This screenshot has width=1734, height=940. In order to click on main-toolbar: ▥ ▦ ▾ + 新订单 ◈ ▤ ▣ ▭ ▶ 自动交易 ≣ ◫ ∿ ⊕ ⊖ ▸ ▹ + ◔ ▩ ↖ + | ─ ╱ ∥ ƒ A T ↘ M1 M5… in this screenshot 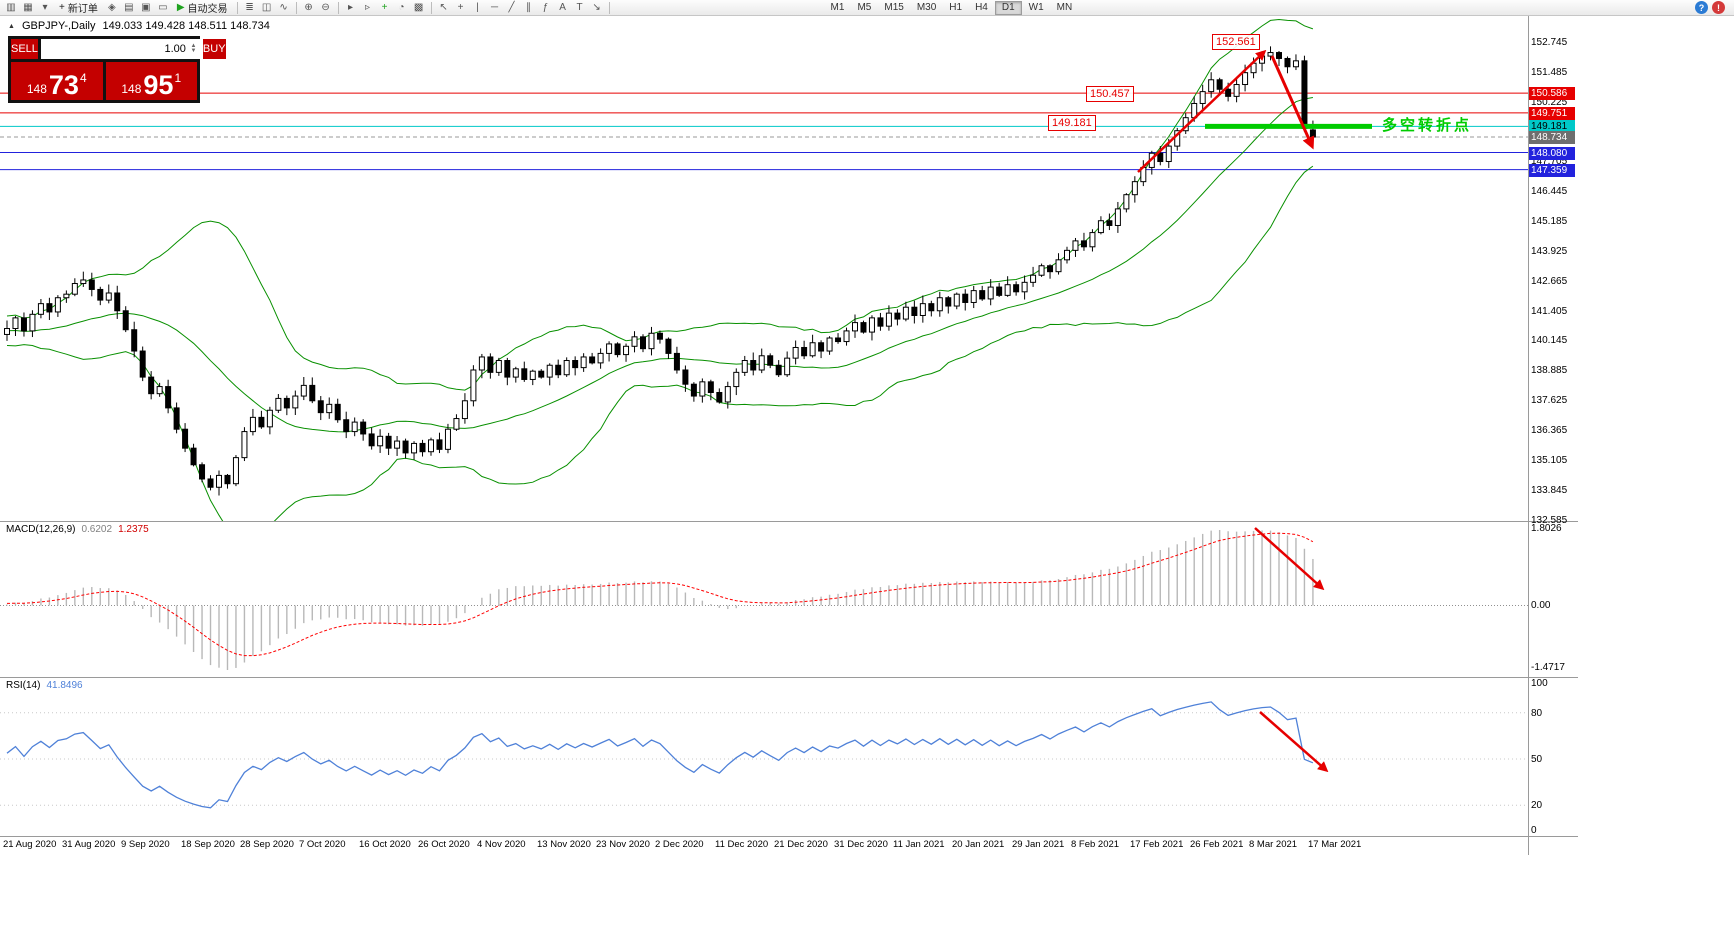, I will do `click(867, 8)`.